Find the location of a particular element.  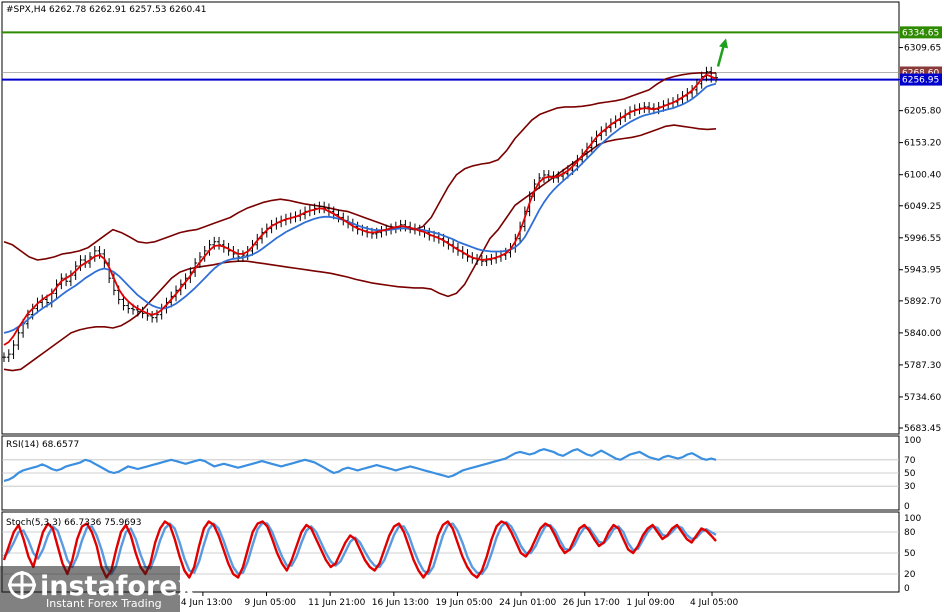

support-tag is located at coordinates (921, 79).